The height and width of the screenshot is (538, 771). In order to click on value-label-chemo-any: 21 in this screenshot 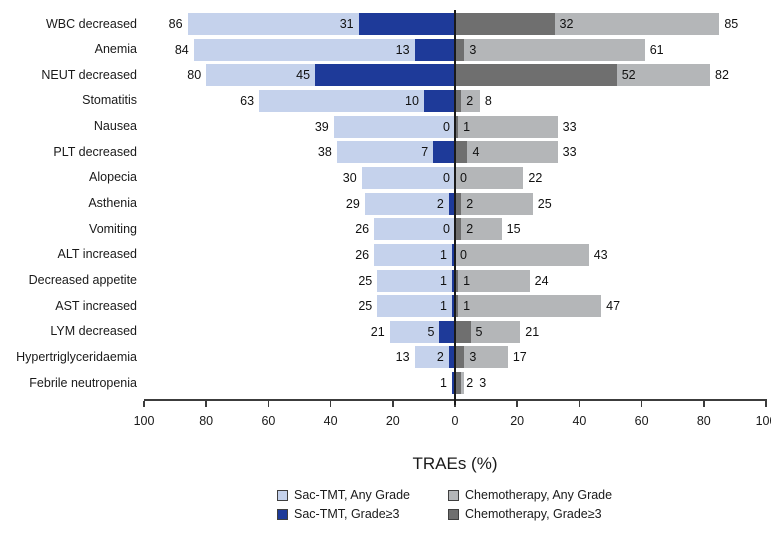, I will do `click(532, 331)`.